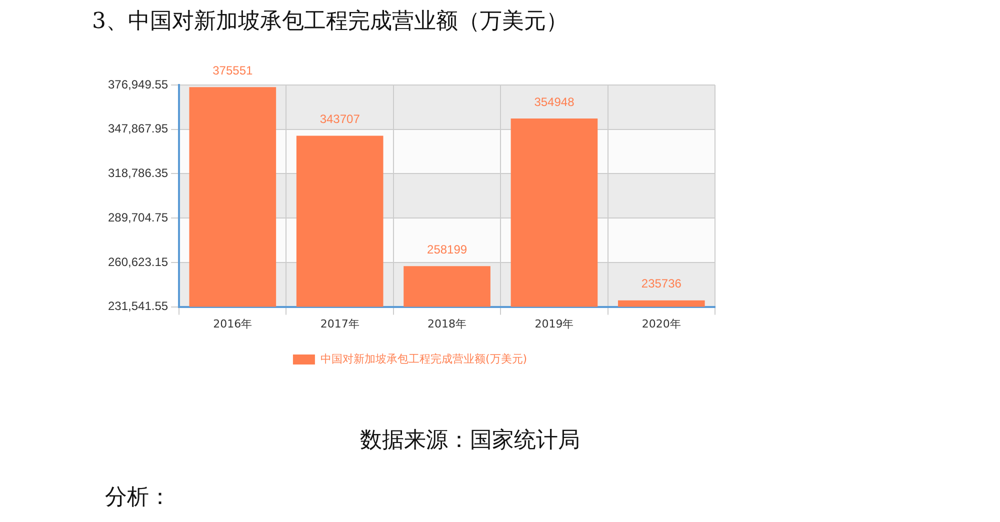 This screenshot has height=522, width=1000. Describe the element at coordinates (340, 323) in the screenshot. I see `x-tick-label: 2017年` at that location.